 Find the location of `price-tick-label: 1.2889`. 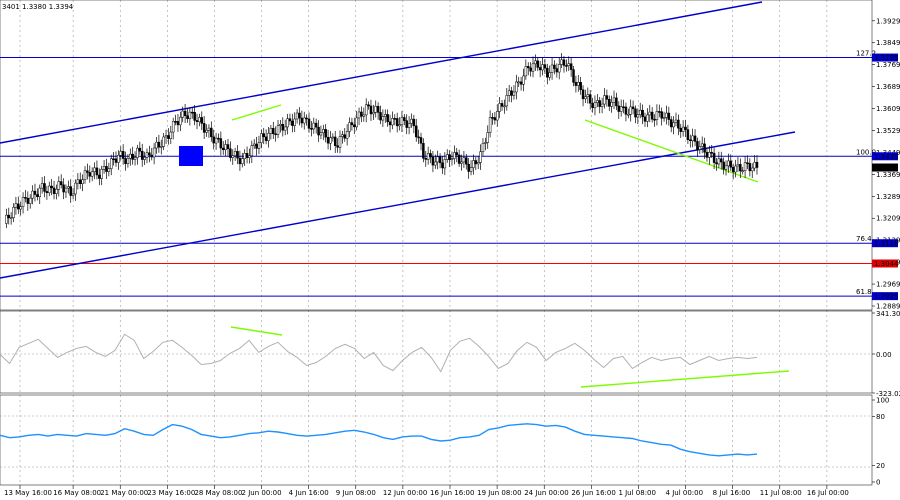

price-tick-label: 1.2889 is located at coordinates (888, 307).